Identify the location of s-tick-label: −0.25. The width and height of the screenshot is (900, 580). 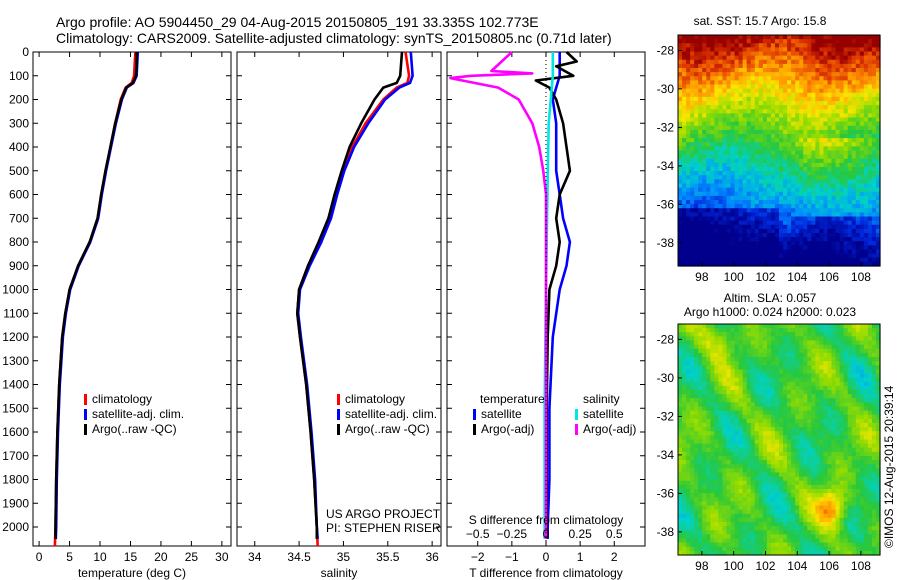
(512, 534).